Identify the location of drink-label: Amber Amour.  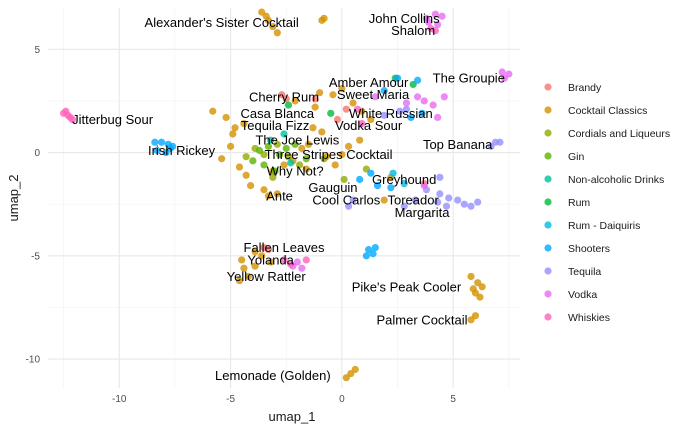
(369, 82).